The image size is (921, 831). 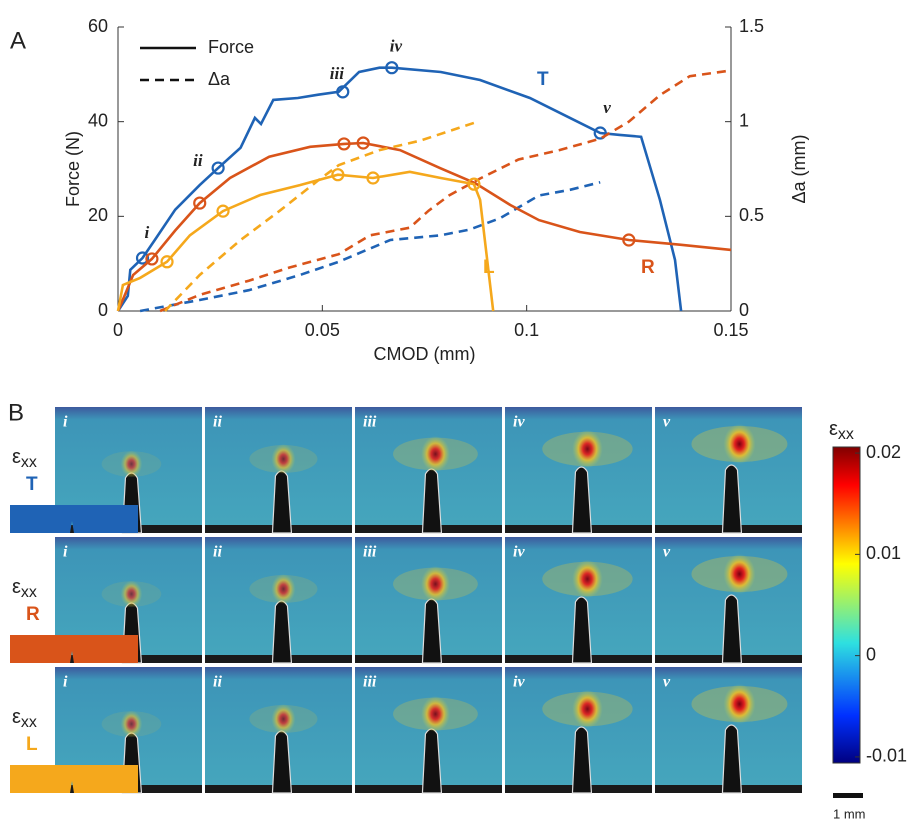 I want to click on strain-subscript: xx, so click(x=29, y=592).